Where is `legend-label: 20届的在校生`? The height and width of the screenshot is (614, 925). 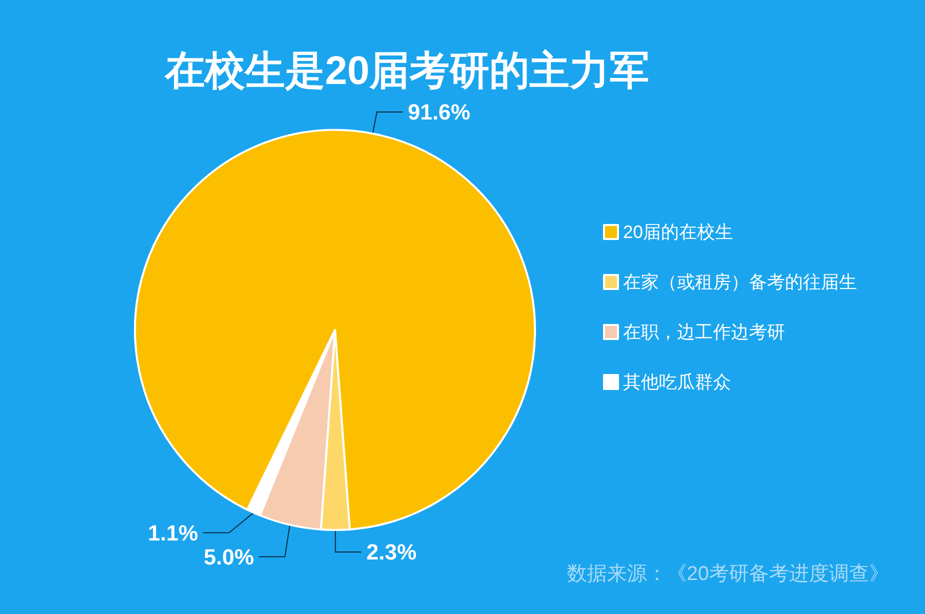
legend-label: 20届的在校生 is located at coordinates (678, 232).